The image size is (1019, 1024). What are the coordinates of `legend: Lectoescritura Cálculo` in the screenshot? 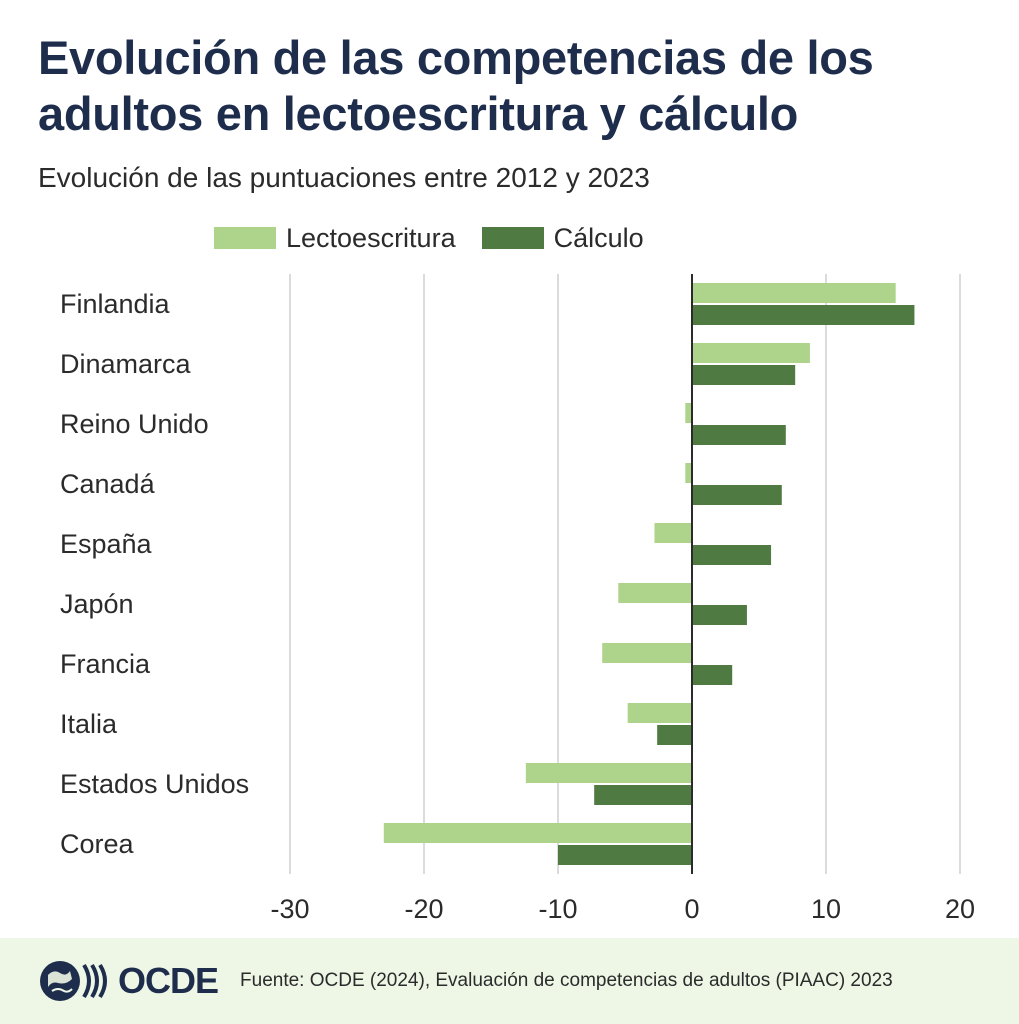 It's located at (442, 238).